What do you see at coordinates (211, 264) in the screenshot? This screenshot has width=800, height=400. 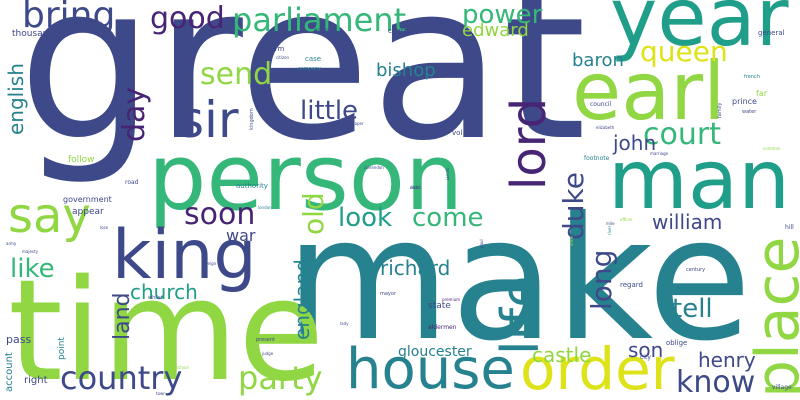 I see `word-reign: reign` at bounding box center [211, 264].